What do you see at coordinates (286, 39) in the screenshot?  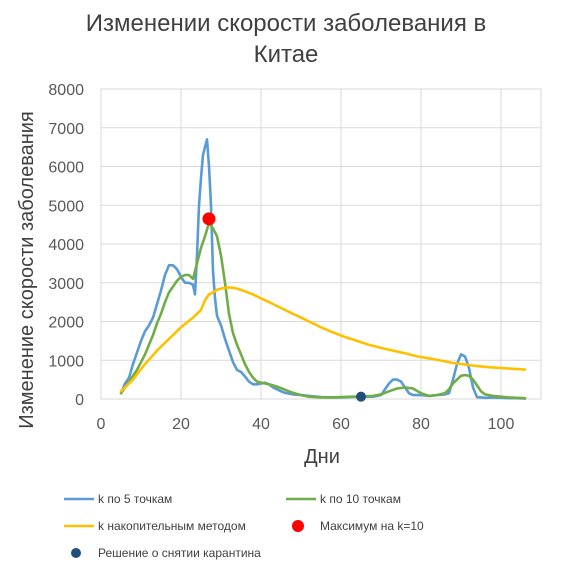 I see `chart-title: Изменении скорости заболевания в Китае` at bounding box center [286, 39].